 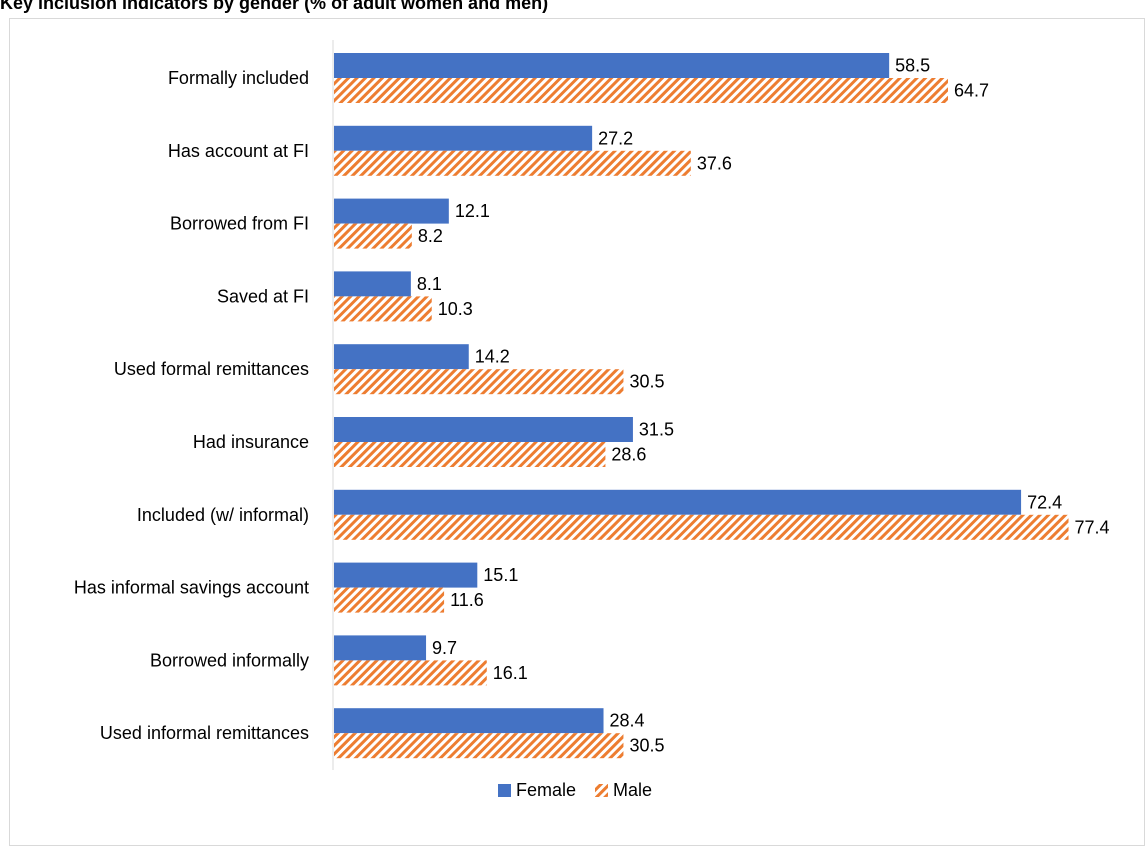 I want to click on data-label-male: 77.4, so click(x=1092, y=527).